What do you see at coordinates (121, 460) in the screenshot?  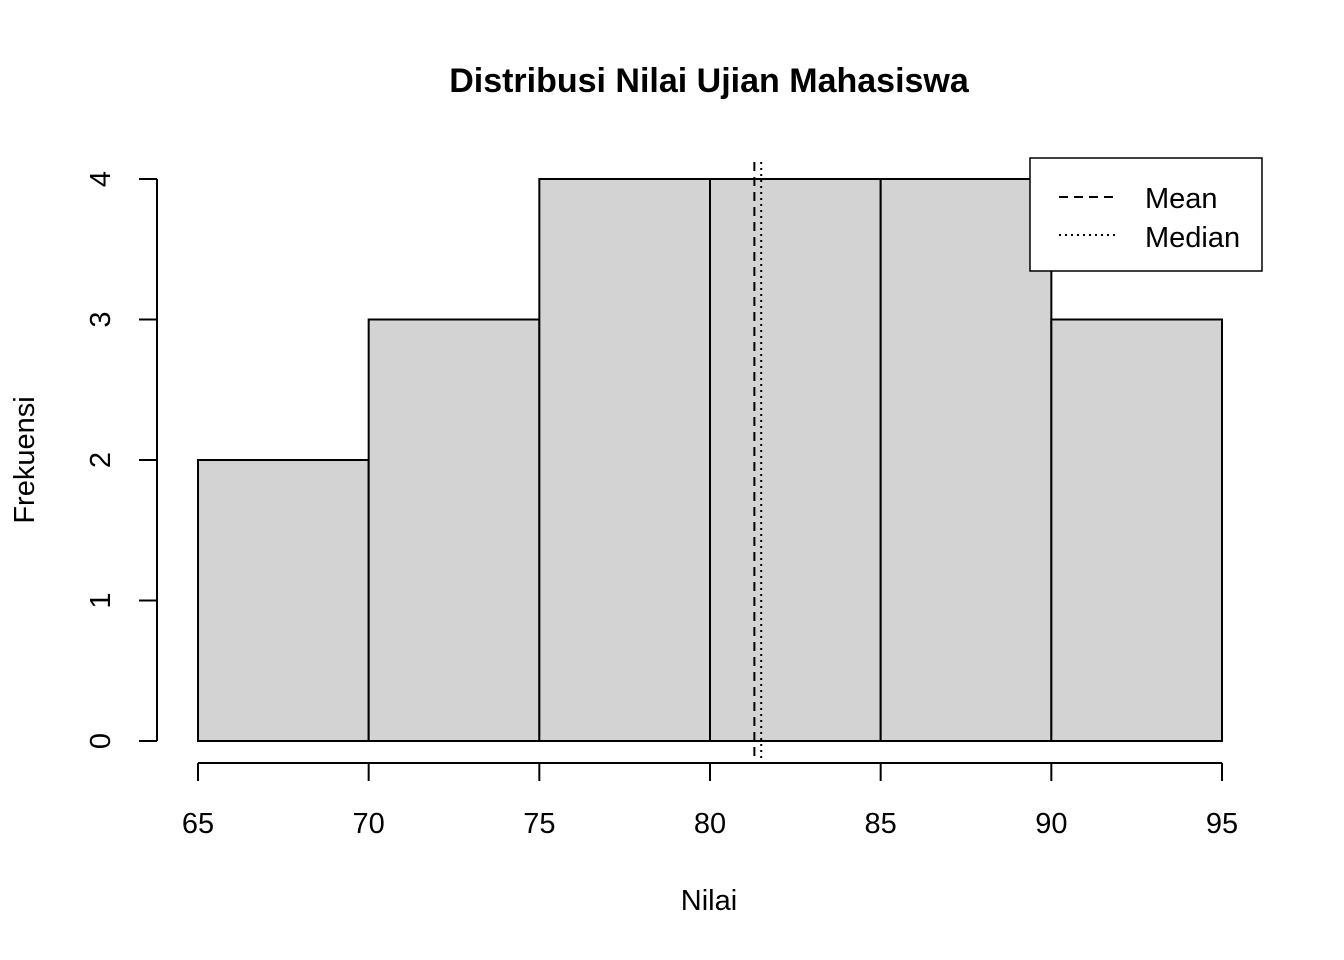 I see `y-axis: 0 1 2 3 4` at bounding box center [121, 460].